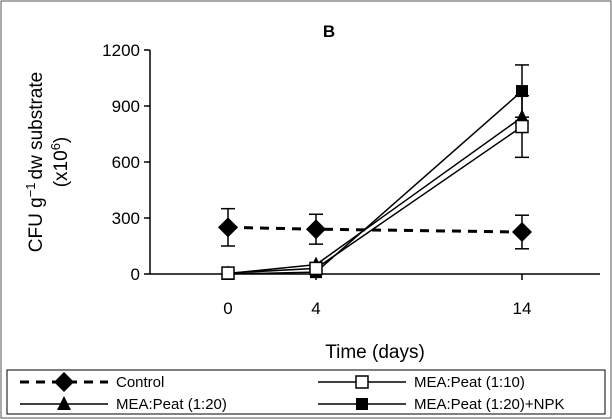  I want to click on legend-label: Control, so click(140, 382).